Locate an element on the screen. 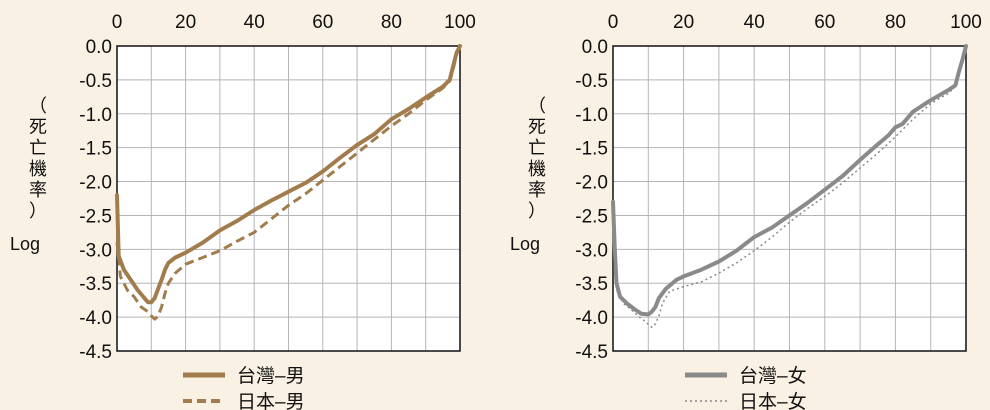 This screenshot has height=410, width=990. ylabel-vertical-male: （死亡機率） is located at coordinates (38, 158).